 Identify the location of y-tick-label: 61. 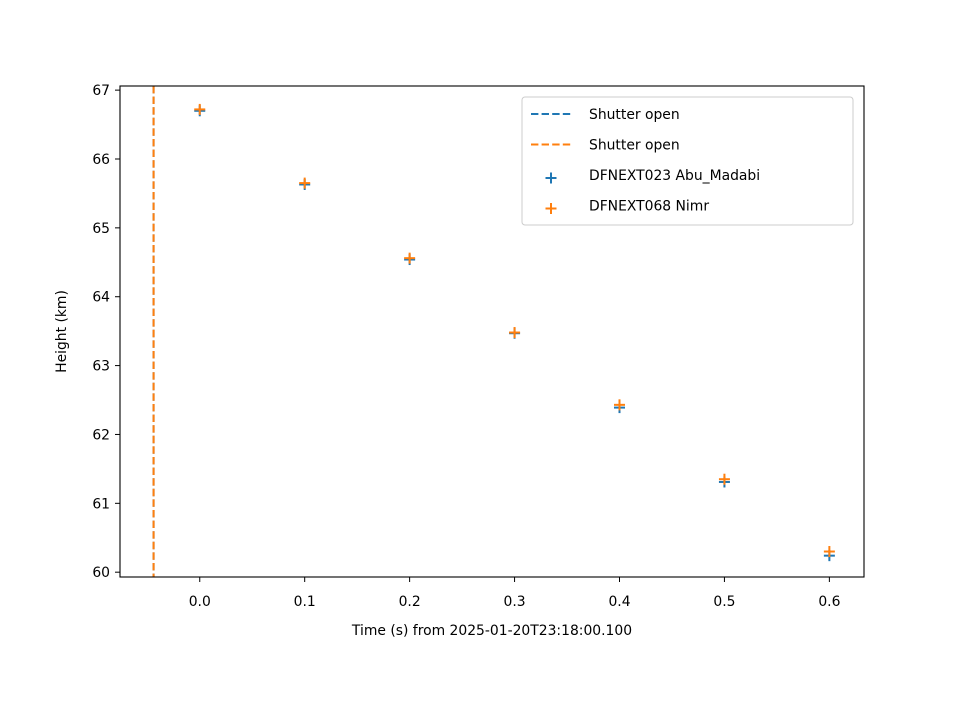
(101, 504).